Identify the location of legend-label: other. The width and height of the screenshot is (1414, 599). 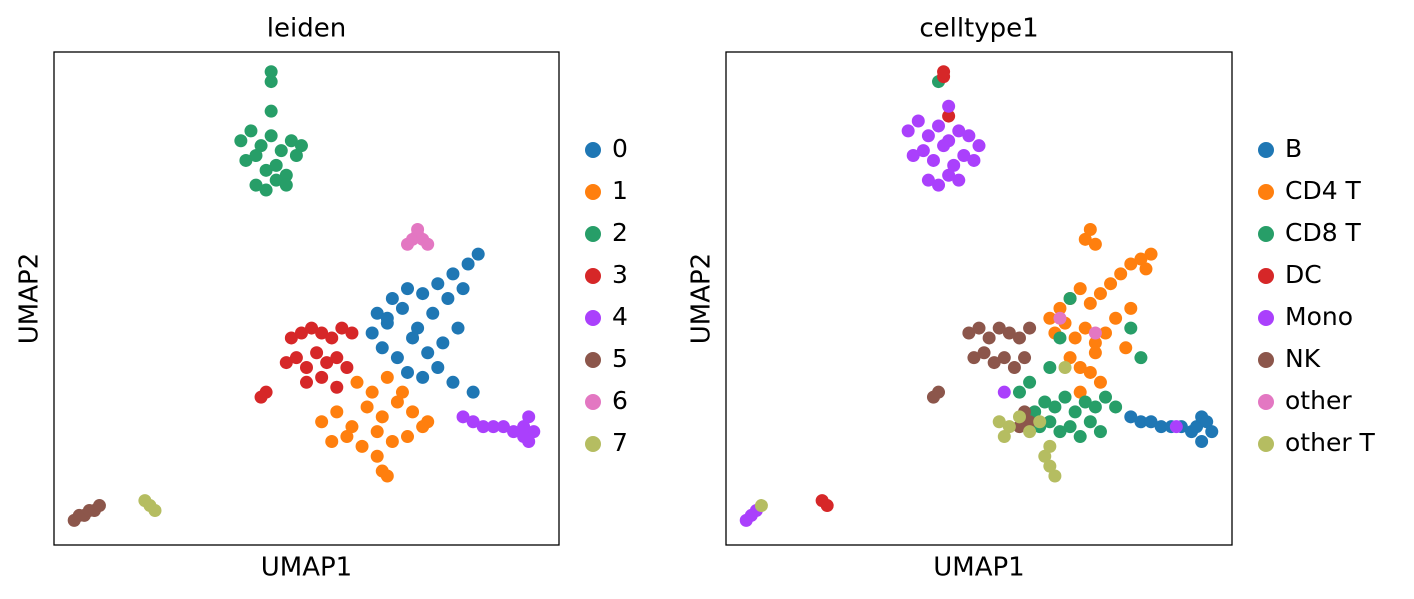
(1318, 400).